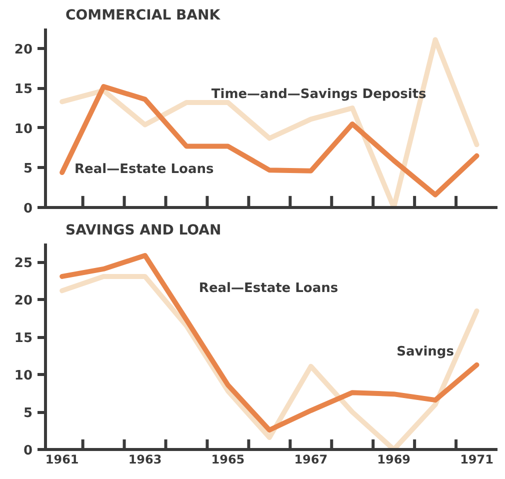 The height and width of the screenshot is (479, 505). Describe the element at coordinates (394, 459) in the screenshot. I see `x-tick-label: 1969` at that location.